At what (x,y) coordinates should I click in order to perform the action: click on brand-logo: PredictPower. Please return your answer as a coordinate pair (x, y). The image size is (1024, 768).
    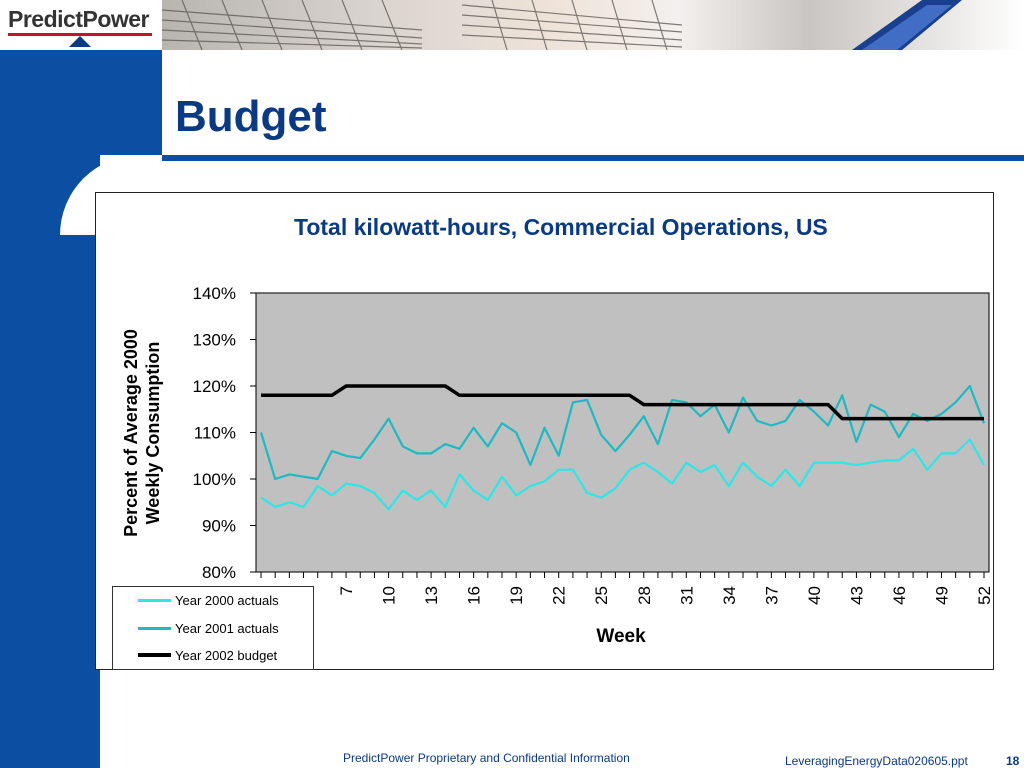
    Looking at the image, I should click on (81, 25).